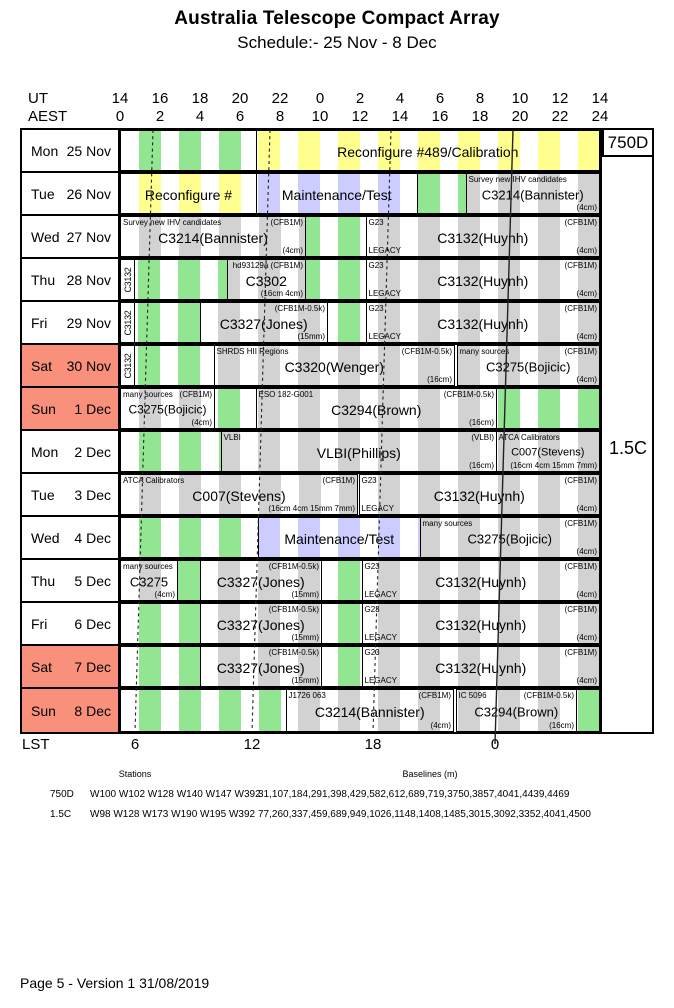 The image size is (674, 1008). What do you see at coordinates (240, 116) in the screenshot?
I see `aest-tick: 6` at bounding box center [240, 116].